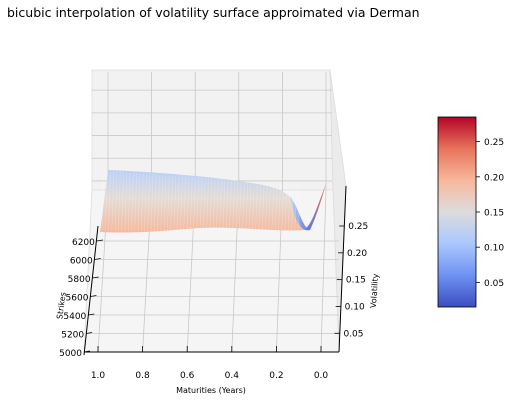  What do you see at coordinates (321, 376) in the screenshot?
I see `maturity-tick-label: 0.0` at bounding box center [321, 376].